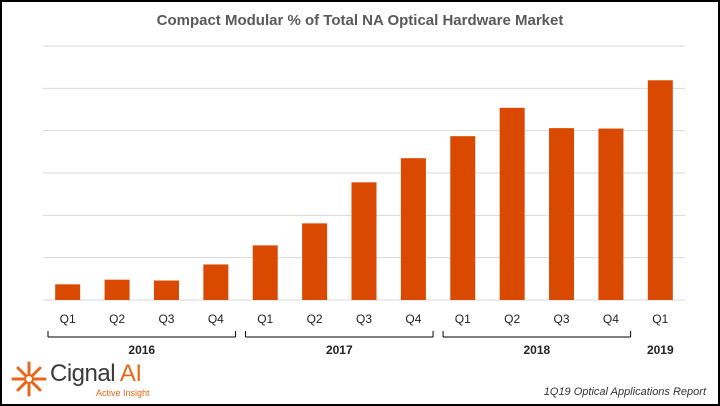  What do you see at coordinates (624, 392) in the screenshot?
I see `report-caption: 1Q19 Optical Applications Report` at bounding box center [624, 392].